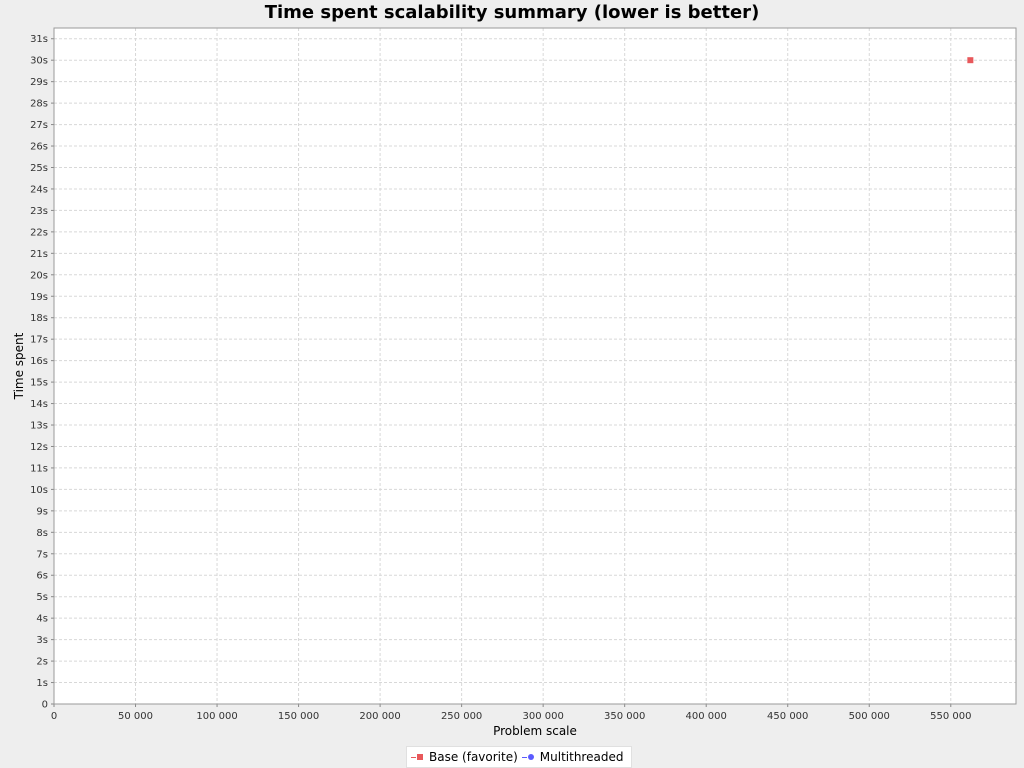  I want to click on x-tick-label: 150 000, so click(298, 716).